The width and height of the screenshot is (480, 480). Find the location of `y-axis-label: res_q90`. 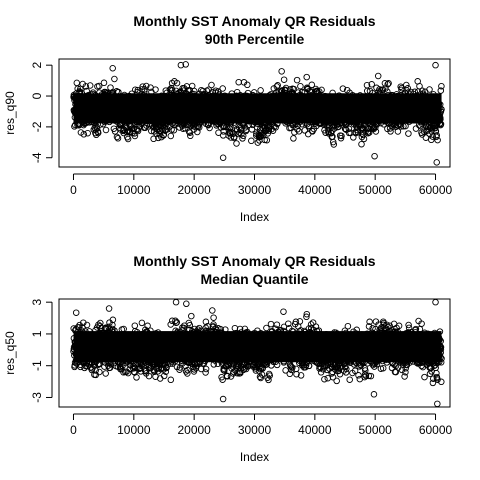

y-axis-label: res_q90 is located at coordinates (10, 113).